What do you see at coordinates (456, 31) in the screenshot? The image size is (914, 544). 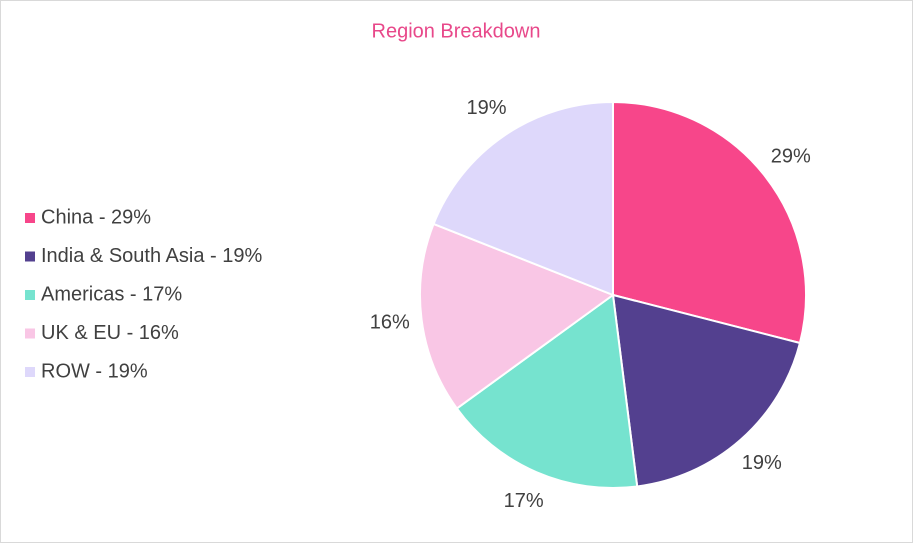 I see `chart-title: Region Breakdown` at bounding box center [456, 31].